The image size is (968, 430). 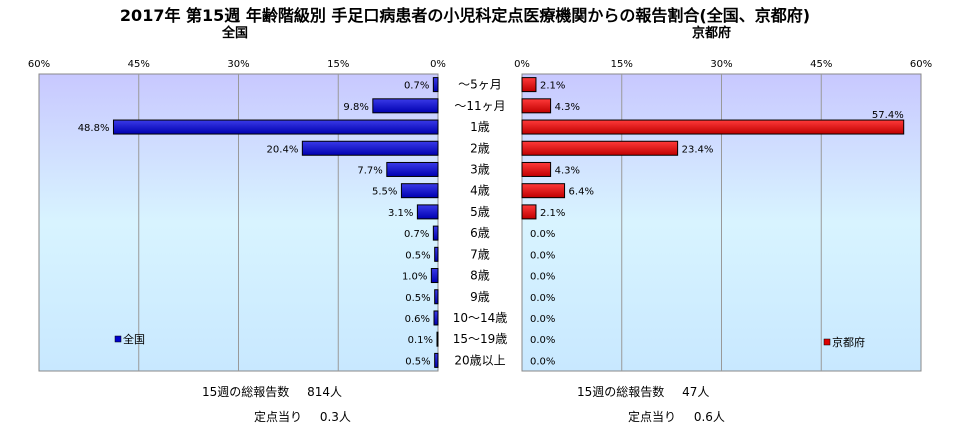 I want to click on category-label: 15～19歳, so click(x=480, y=339).